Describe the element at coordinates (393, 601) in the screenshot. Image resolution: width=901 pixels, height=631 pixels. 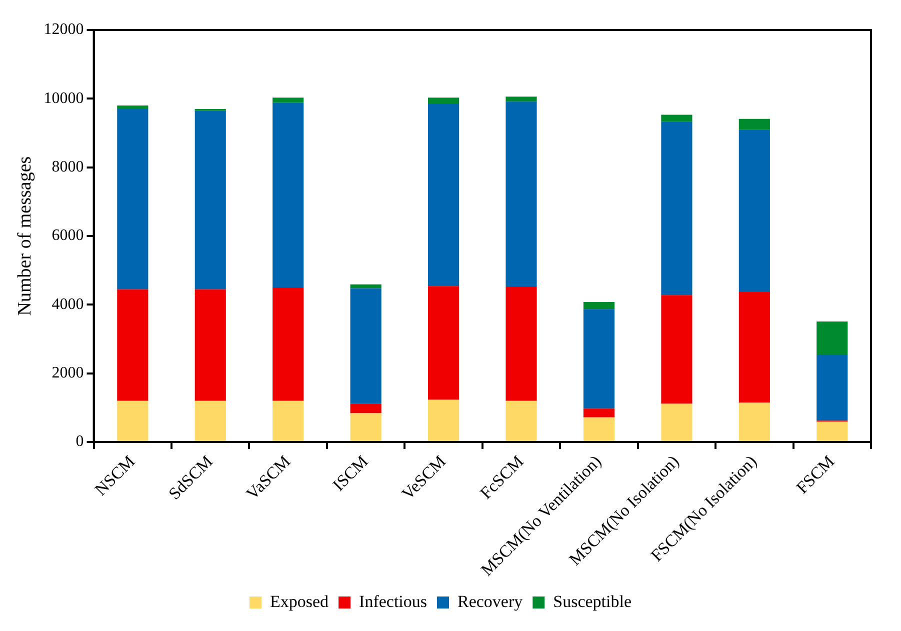
I see `legend-label: Infectious` at that location.